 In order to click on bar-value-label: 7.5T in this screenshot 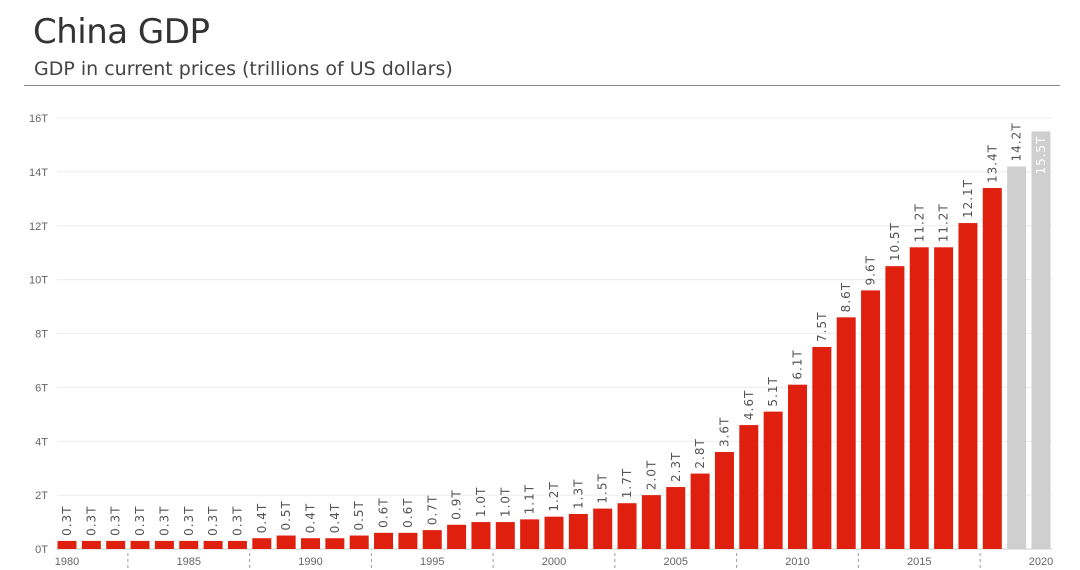, I will do `click(822, 327)`.